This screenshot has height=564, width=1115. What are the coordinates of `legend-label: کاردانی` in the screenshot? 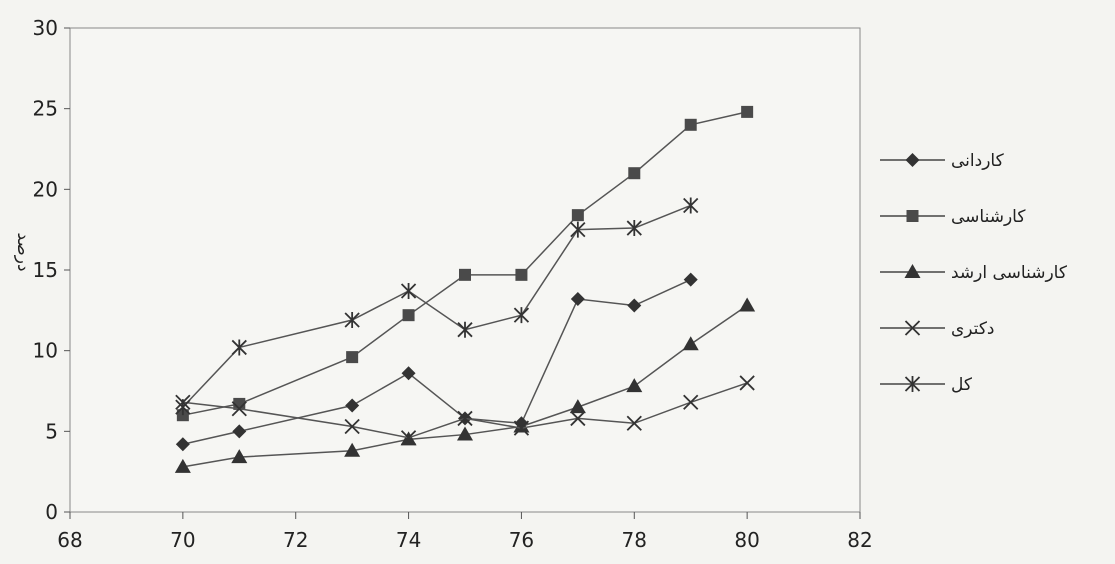 It's located at (978, 161).